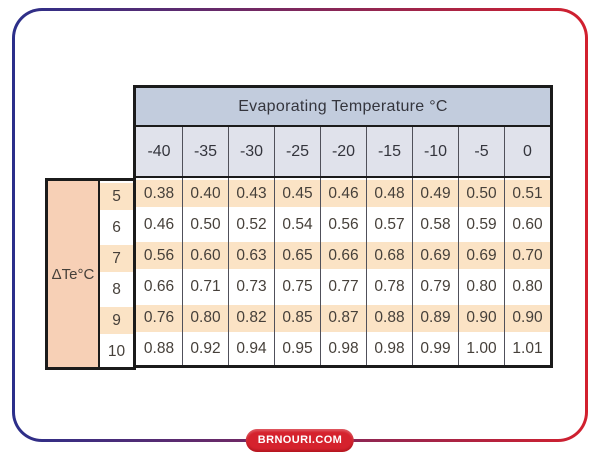 The width and height of the screenshot is (600, 456). Describe the element at coordinates (389, 287) in the screenshot. I see `table-cell: 0.78` at that location.